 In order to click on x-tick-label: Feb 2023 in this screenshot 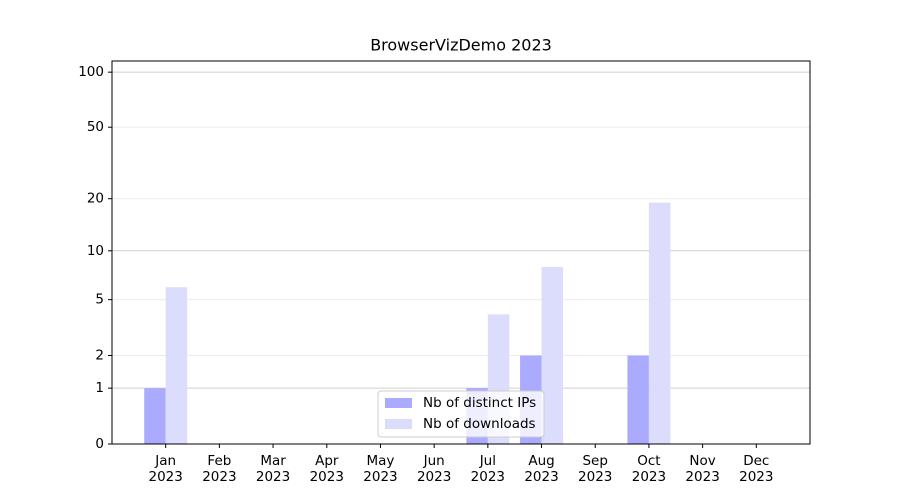, I will do `click(219, 469)`.